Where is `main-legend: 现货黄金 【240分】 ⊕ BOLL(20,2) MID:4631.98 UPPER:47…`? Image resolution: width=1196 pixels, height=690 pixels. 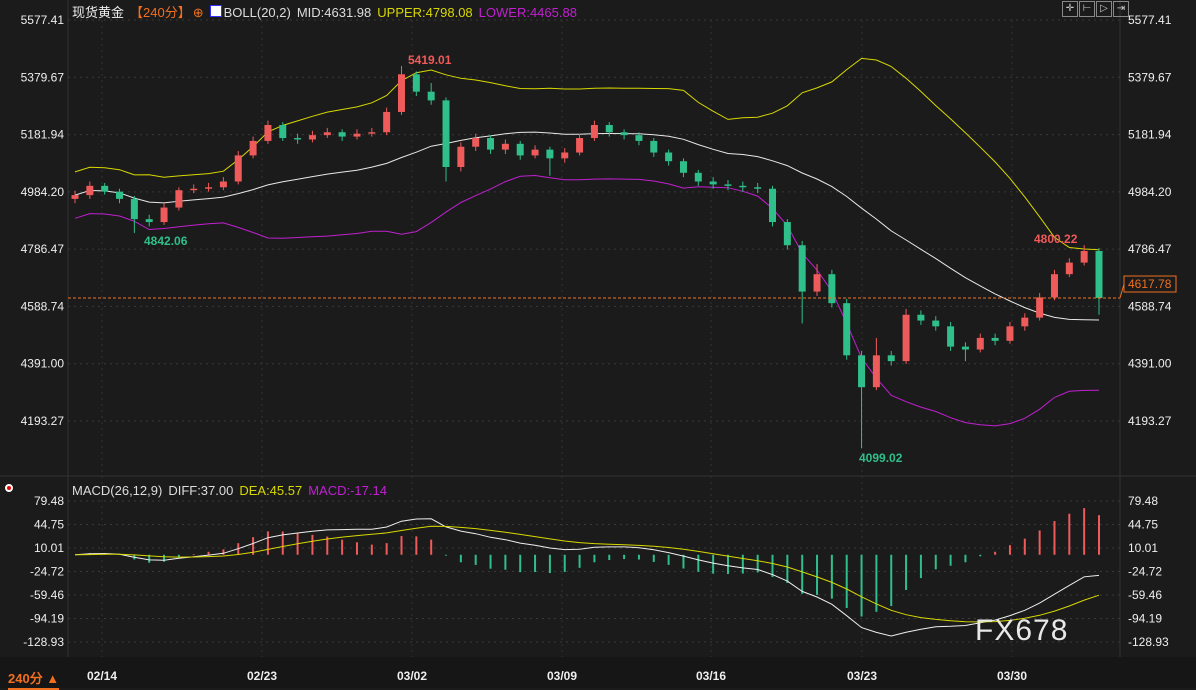 main-legend: 现货黄金 【240分】 ⊕ BOLL(20,2) MID:4631.98 UPPER:47… is located at coordinates (327, 11).